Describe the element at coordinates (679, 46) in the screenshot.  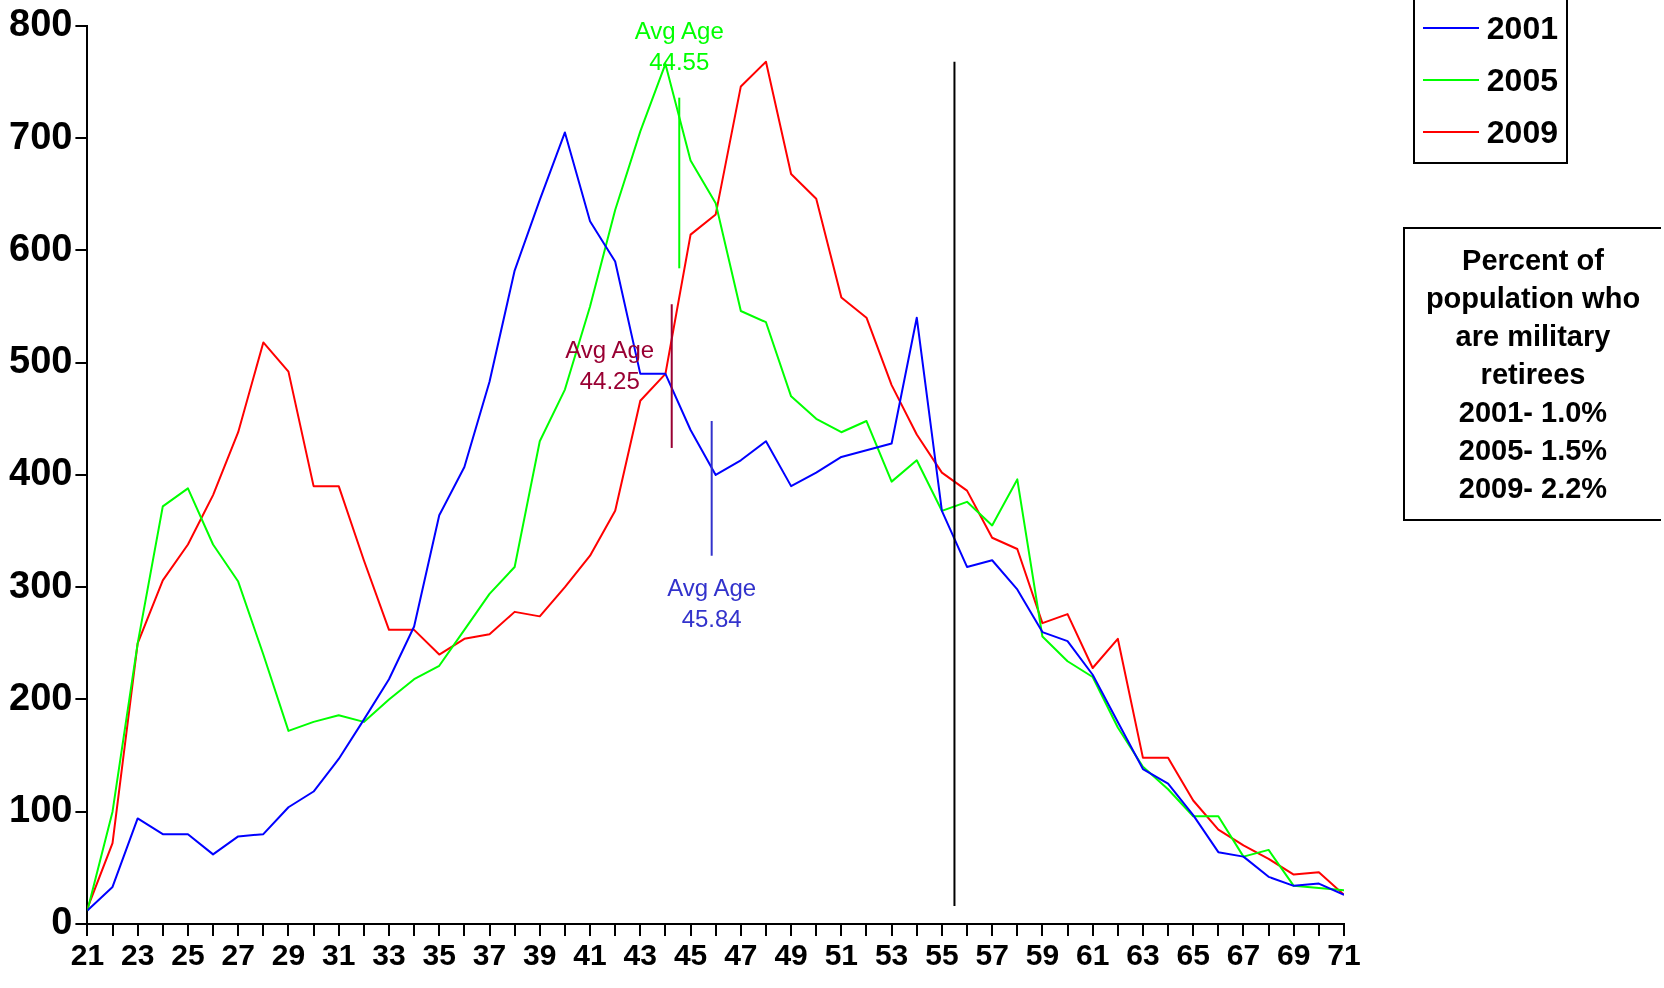
I see `ref-line-label: Avg Age 44.55` at that location.